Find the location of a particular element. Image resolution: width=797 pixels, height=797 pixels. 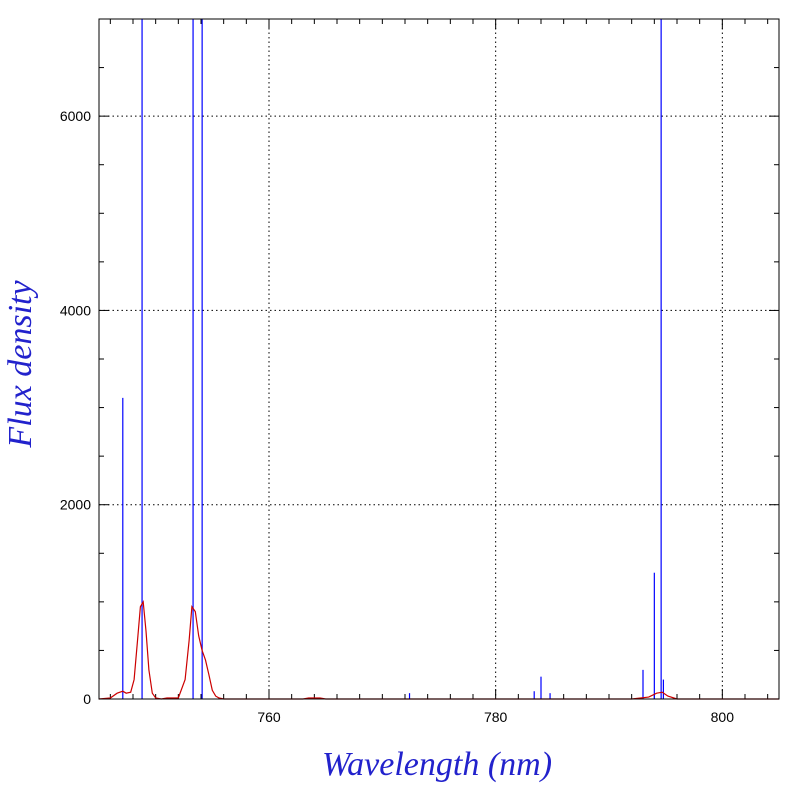

y-tick-label: 2000 is located at coordinates (75, 505).